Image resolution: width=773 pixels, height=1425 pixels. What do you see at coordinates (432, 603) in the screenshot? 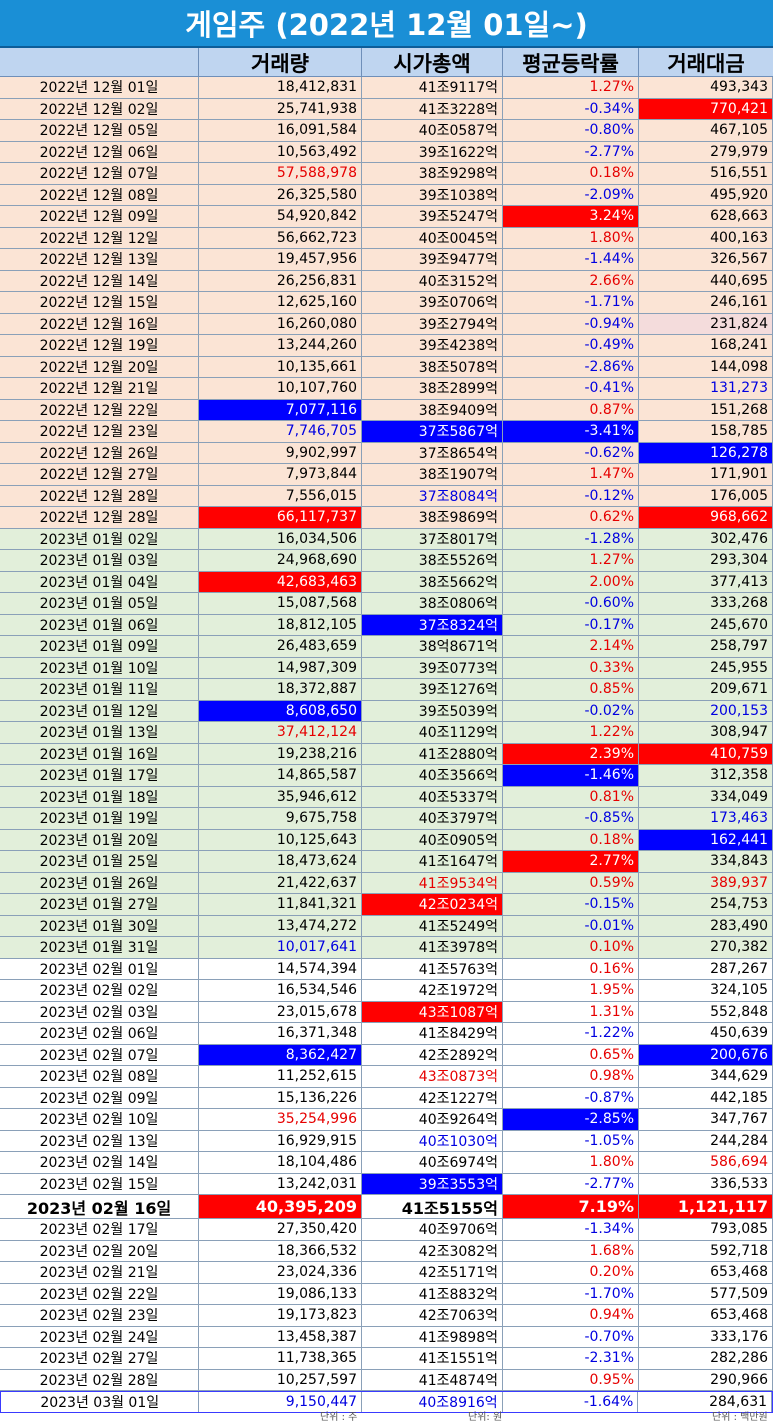
I see `cell-market-cap: 38조0806억` at bounding box center [432, 603].